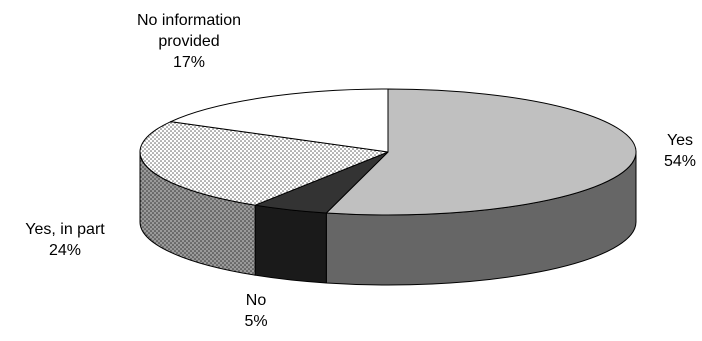  What do you see at coordinates (65, 240) in the screenshot?
I see `slice-label-3: Yes, in part 24%` at bounding box center [65, 240].